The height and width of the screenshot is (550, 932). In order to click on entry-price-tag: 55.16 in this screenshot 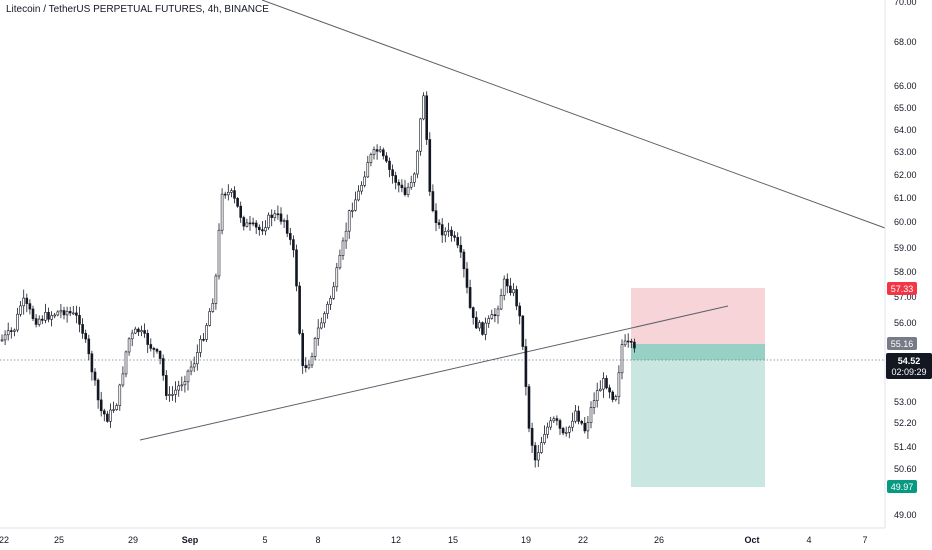, I will do `click(902, 343)`.